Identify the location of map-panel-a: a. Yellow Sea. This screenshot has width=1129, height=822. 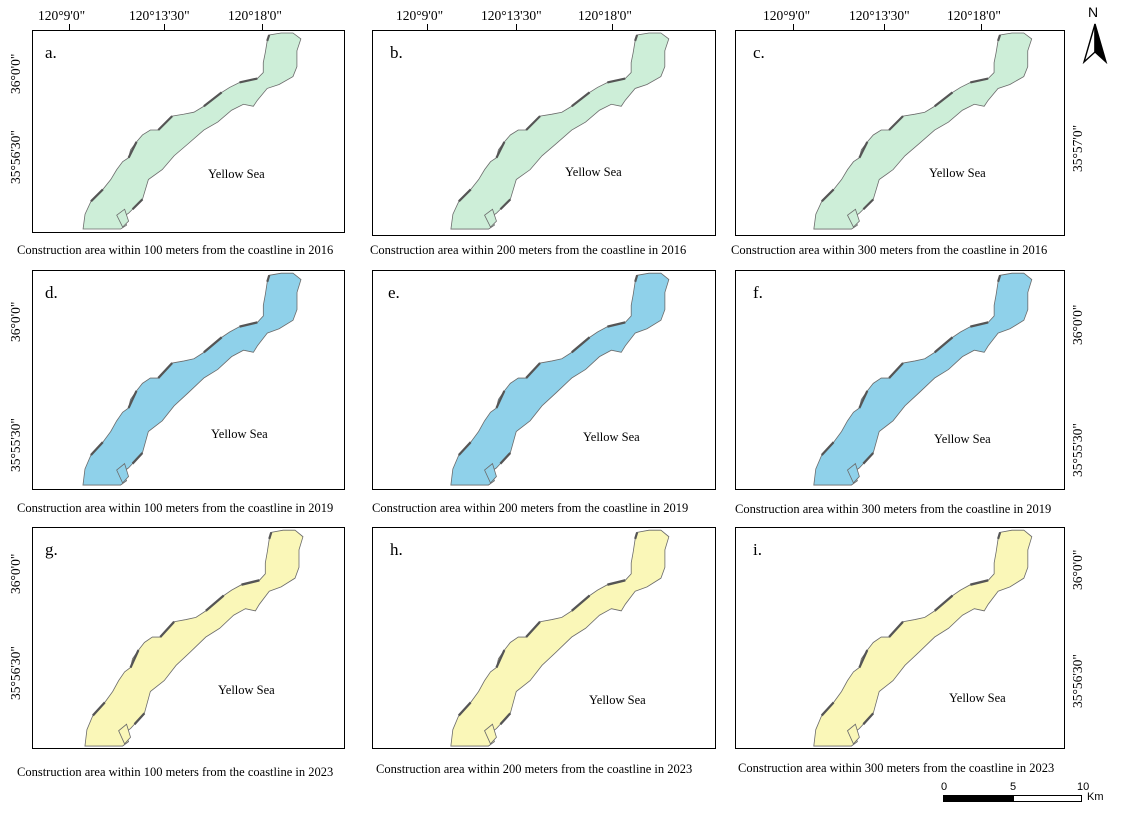
(188, 131).